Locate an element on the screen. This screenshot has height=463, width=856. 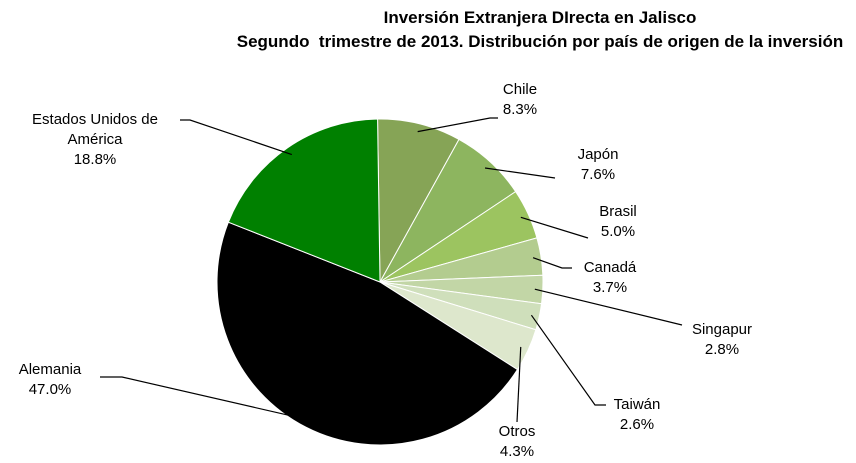
data-label: Otros 4.3% is located at coordinates (517, 442).